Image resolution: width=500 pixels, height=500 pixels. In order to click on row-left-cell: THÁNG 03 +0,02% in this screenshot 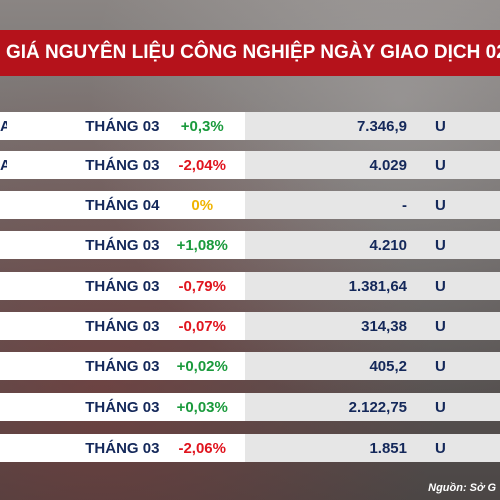, I will do `click(122, 366)`.